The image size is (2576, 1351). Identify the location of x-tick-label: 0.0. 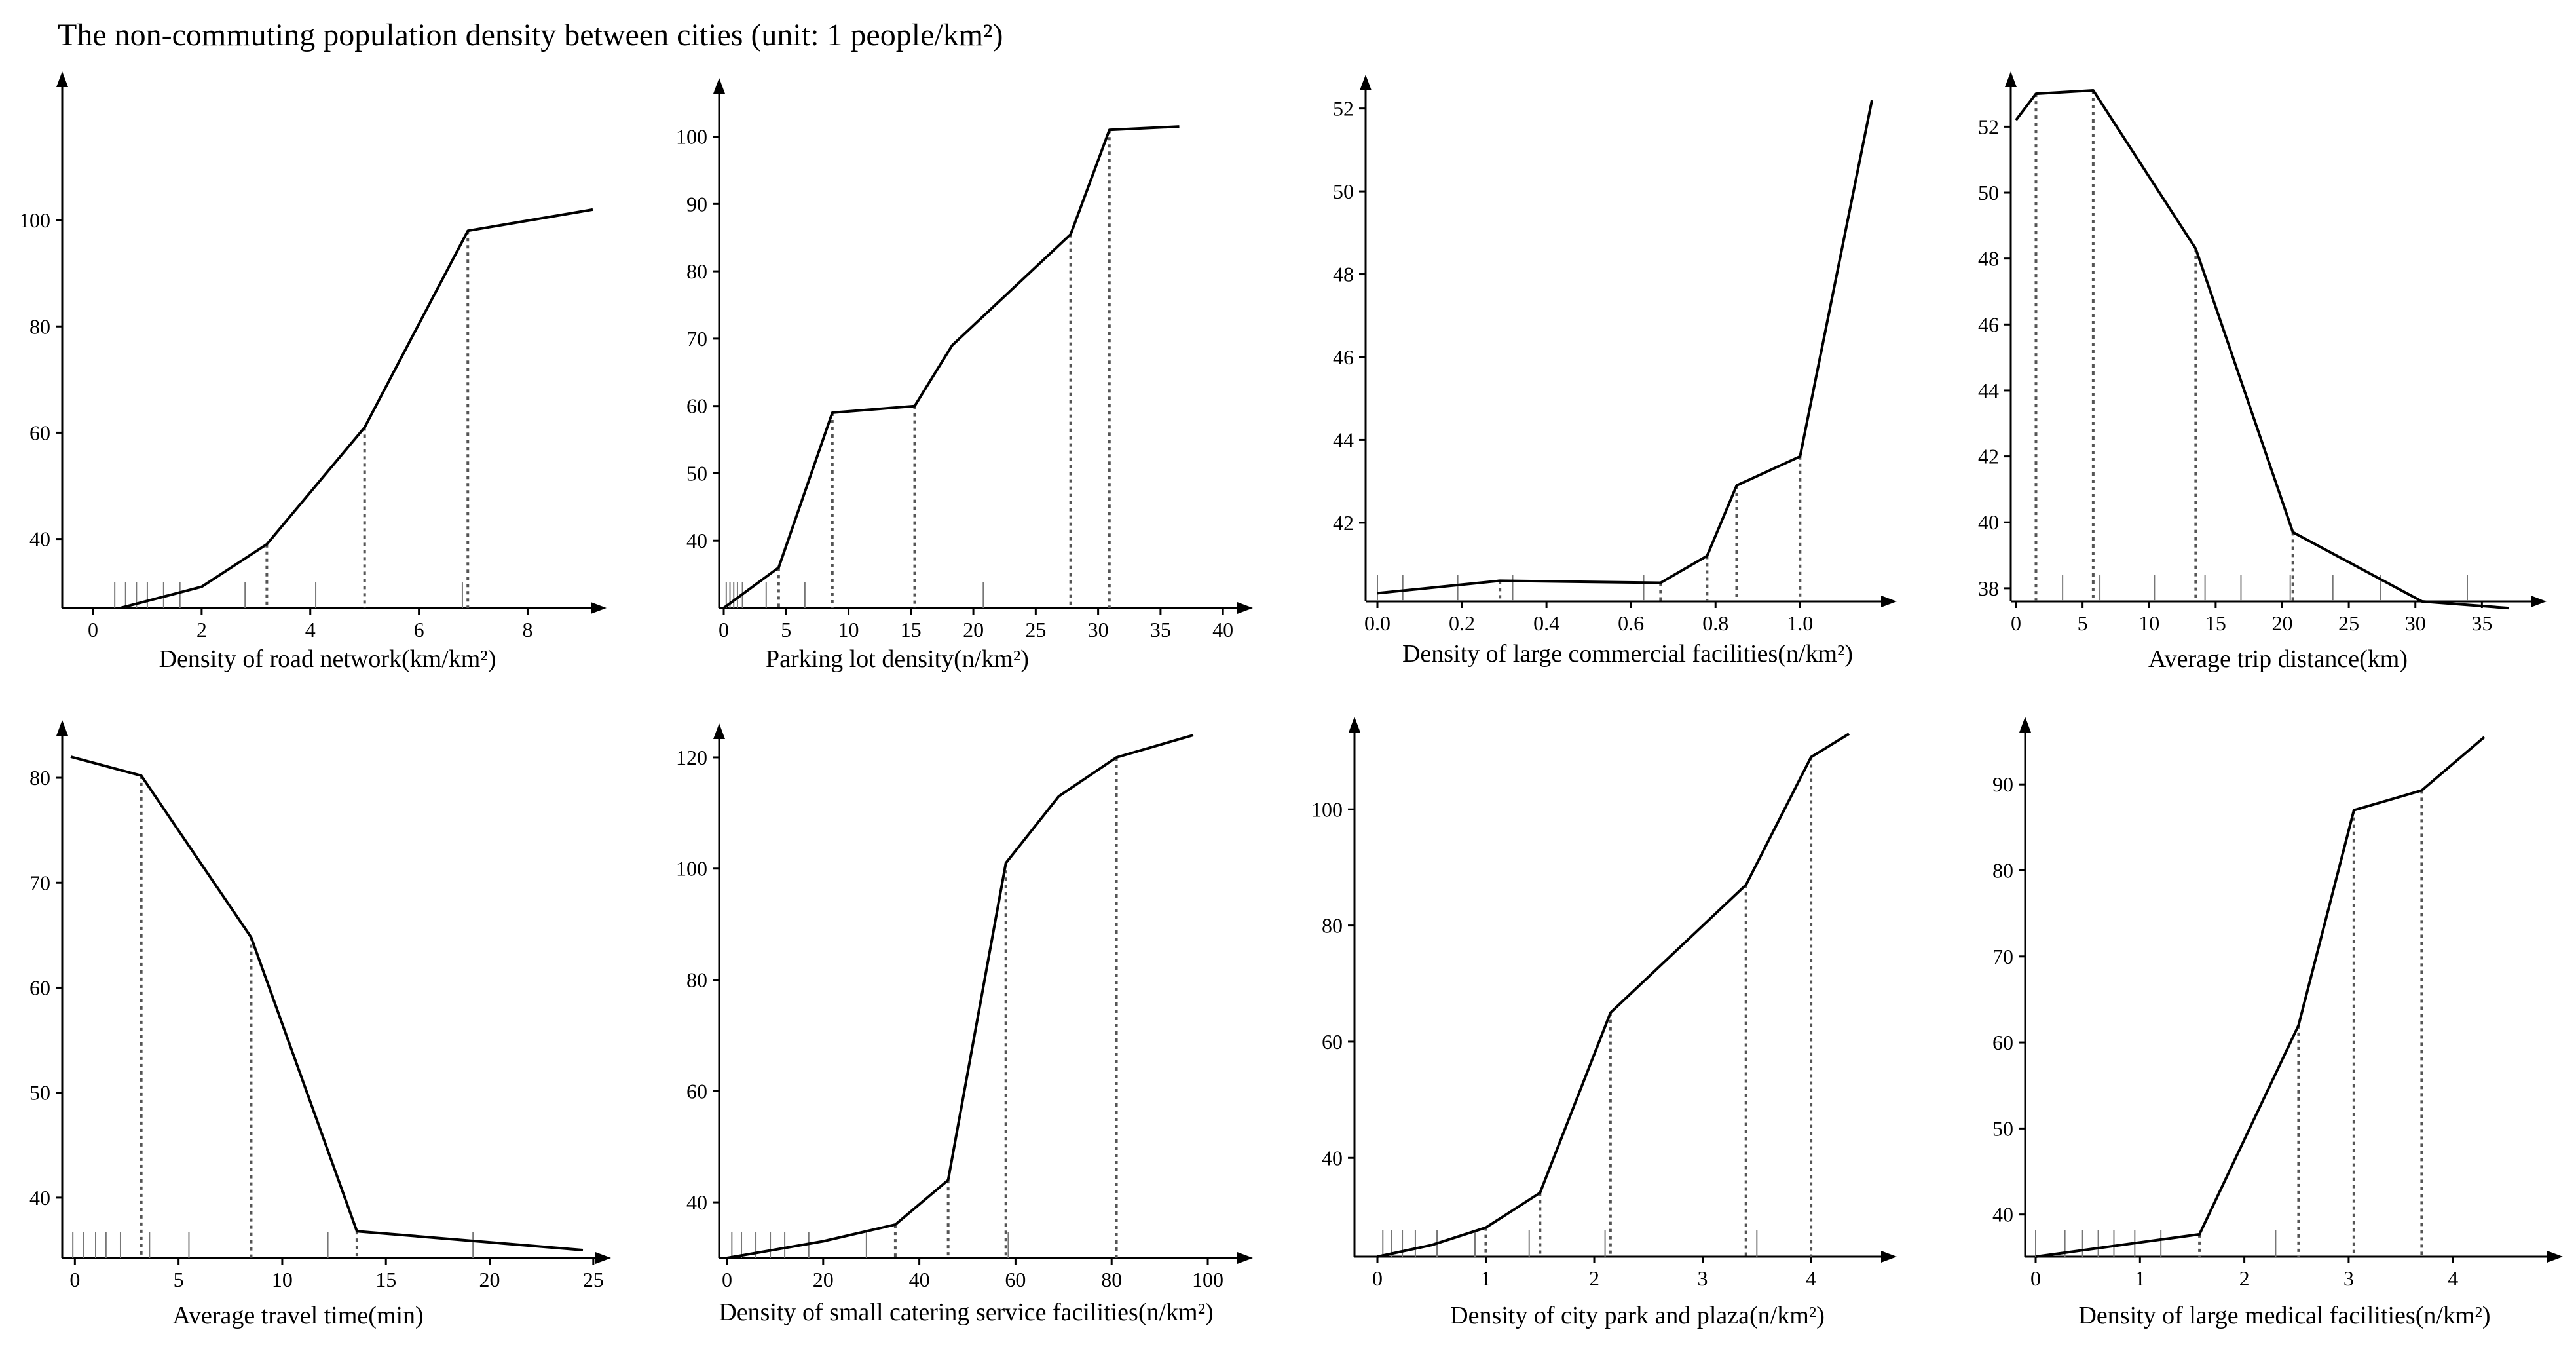
(1377, 623).